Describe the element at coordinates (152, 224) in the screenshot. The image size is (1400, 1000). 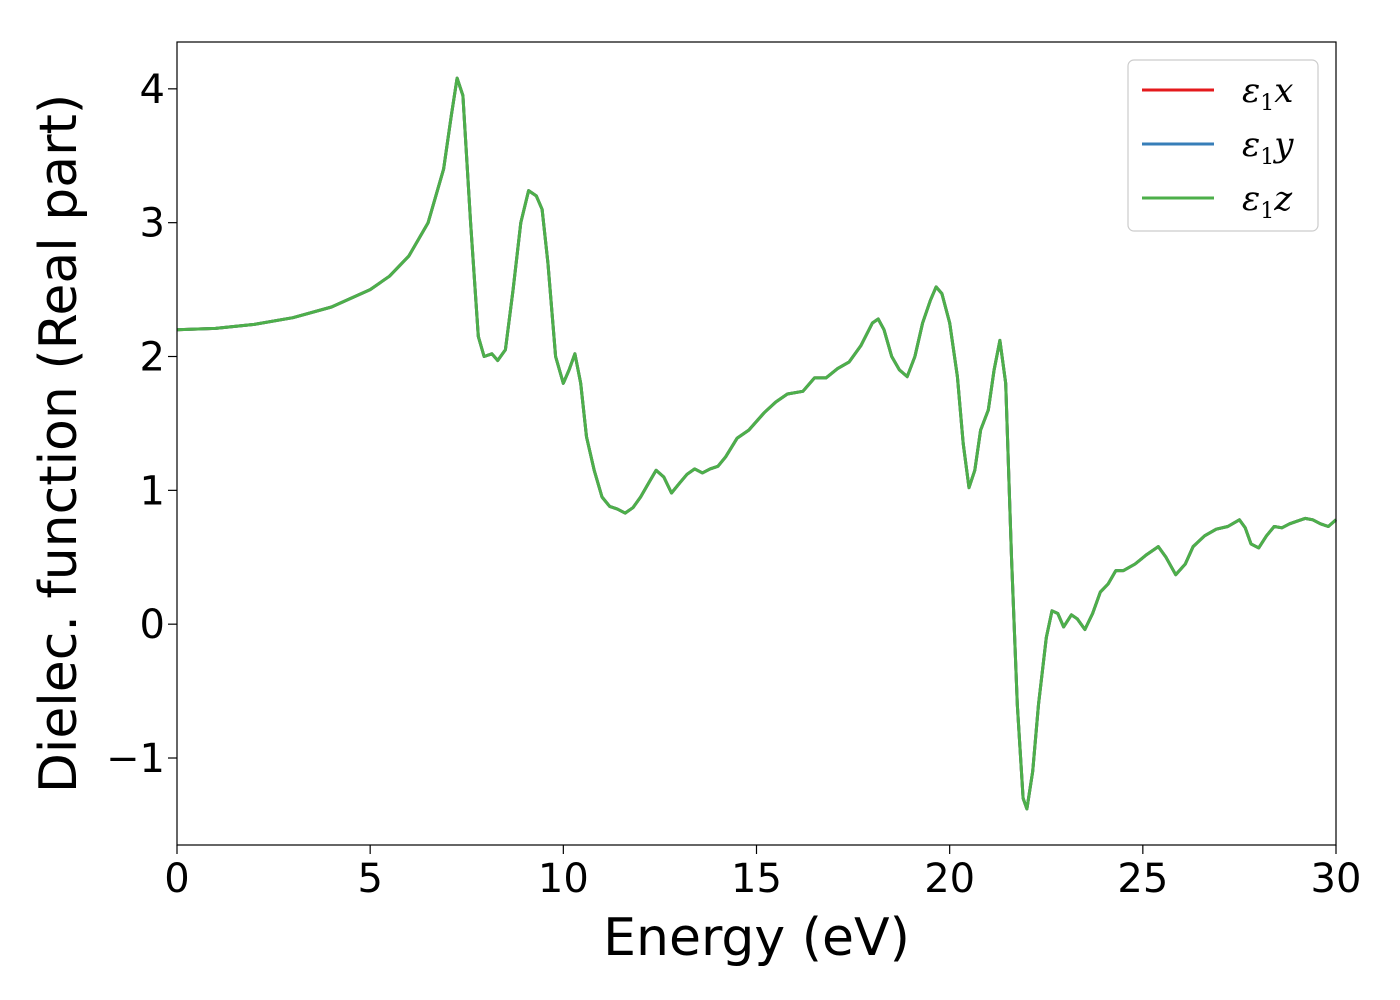
I see `y-tick-label: 3` at that location.